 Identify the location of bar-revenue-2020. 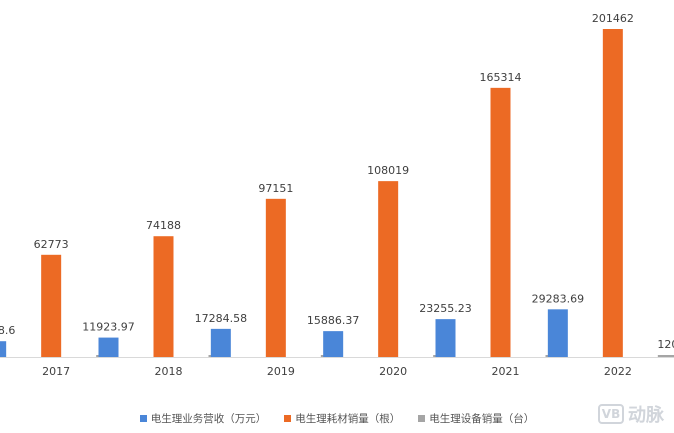
(333, 344).